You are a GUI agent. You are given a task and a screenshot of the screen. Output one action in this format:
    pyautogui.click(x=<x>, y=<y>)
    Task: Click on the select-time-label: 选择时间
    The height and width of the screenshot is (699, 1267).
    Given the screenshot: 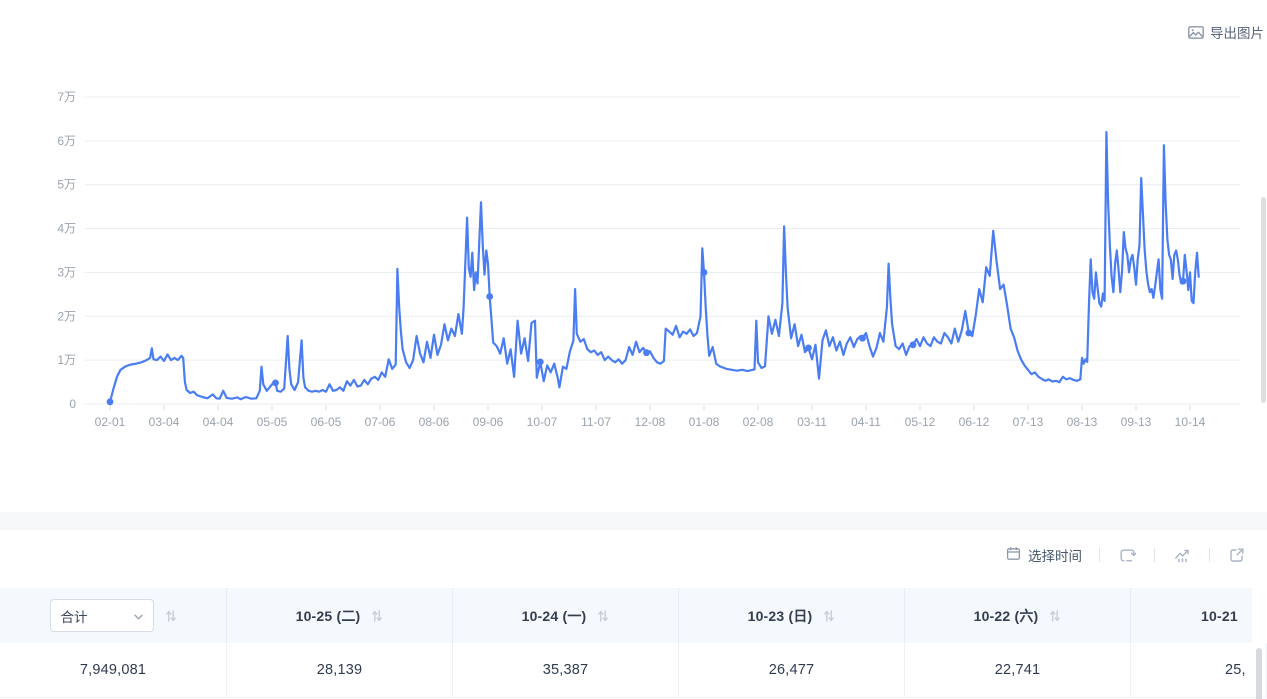 What is the action you would take?
    pyautogui.click(x=1055, y=556)
    